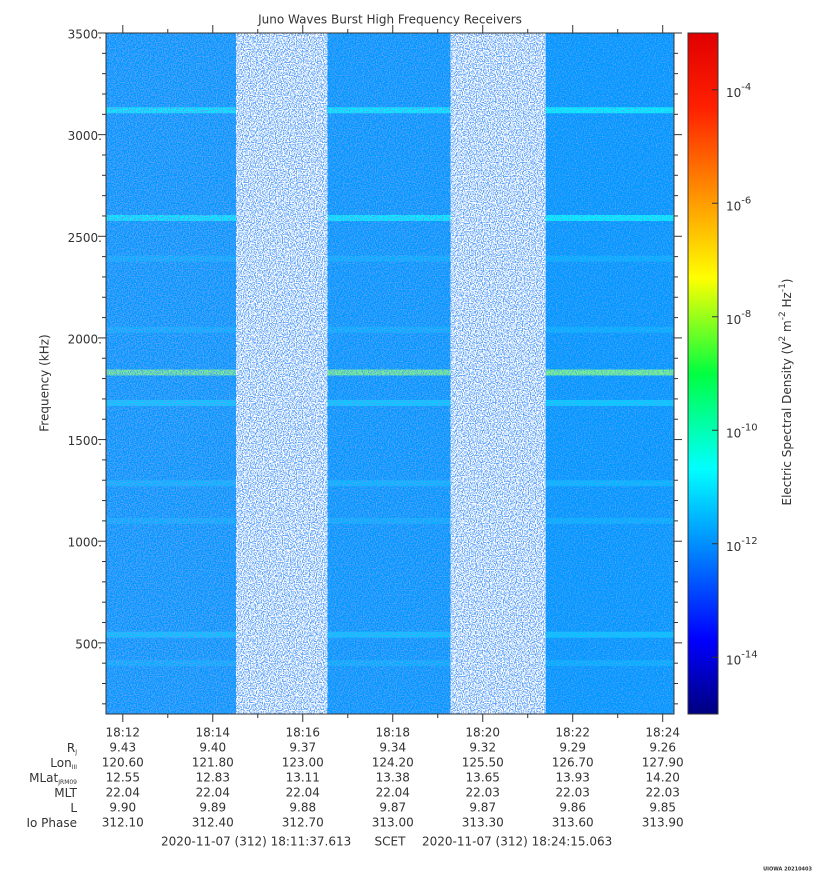  What do you see at coordinates (746, 314) in the screenshot?
I see `colorbar-tick-exponent: -8` at bounding box center [746, 314].